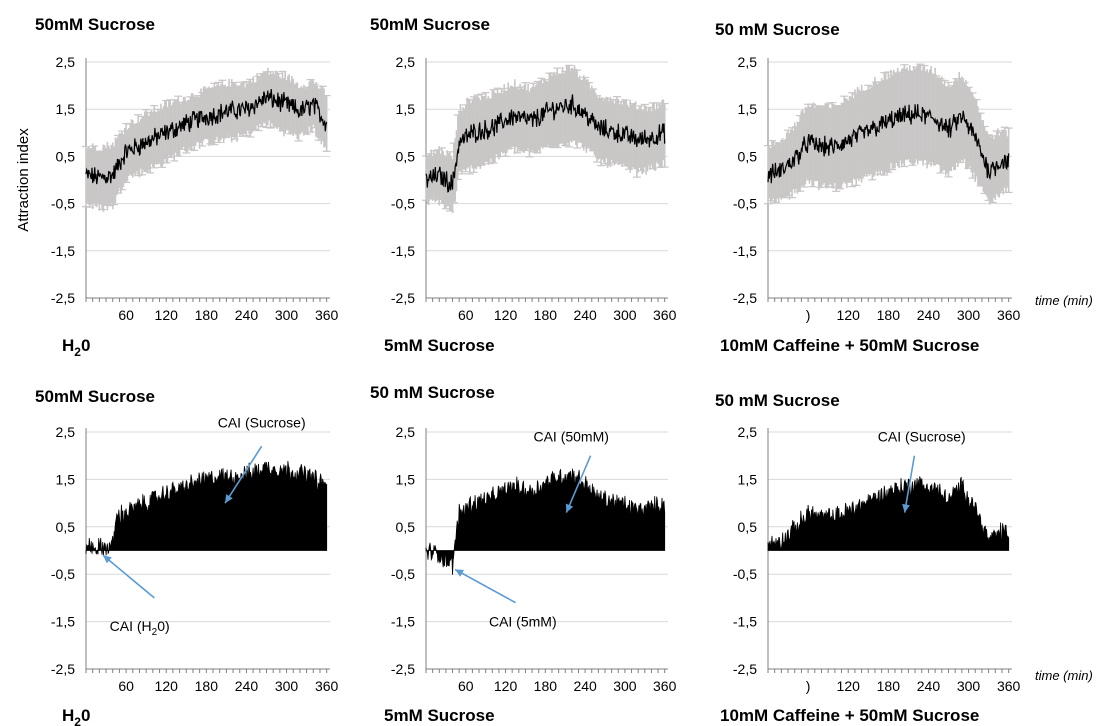 This screenshot has width=1117, height=726. Describe the element at coordinates (570, 436) in the screenshot. I see `annotation-label: CAI (50mM)` at that location.